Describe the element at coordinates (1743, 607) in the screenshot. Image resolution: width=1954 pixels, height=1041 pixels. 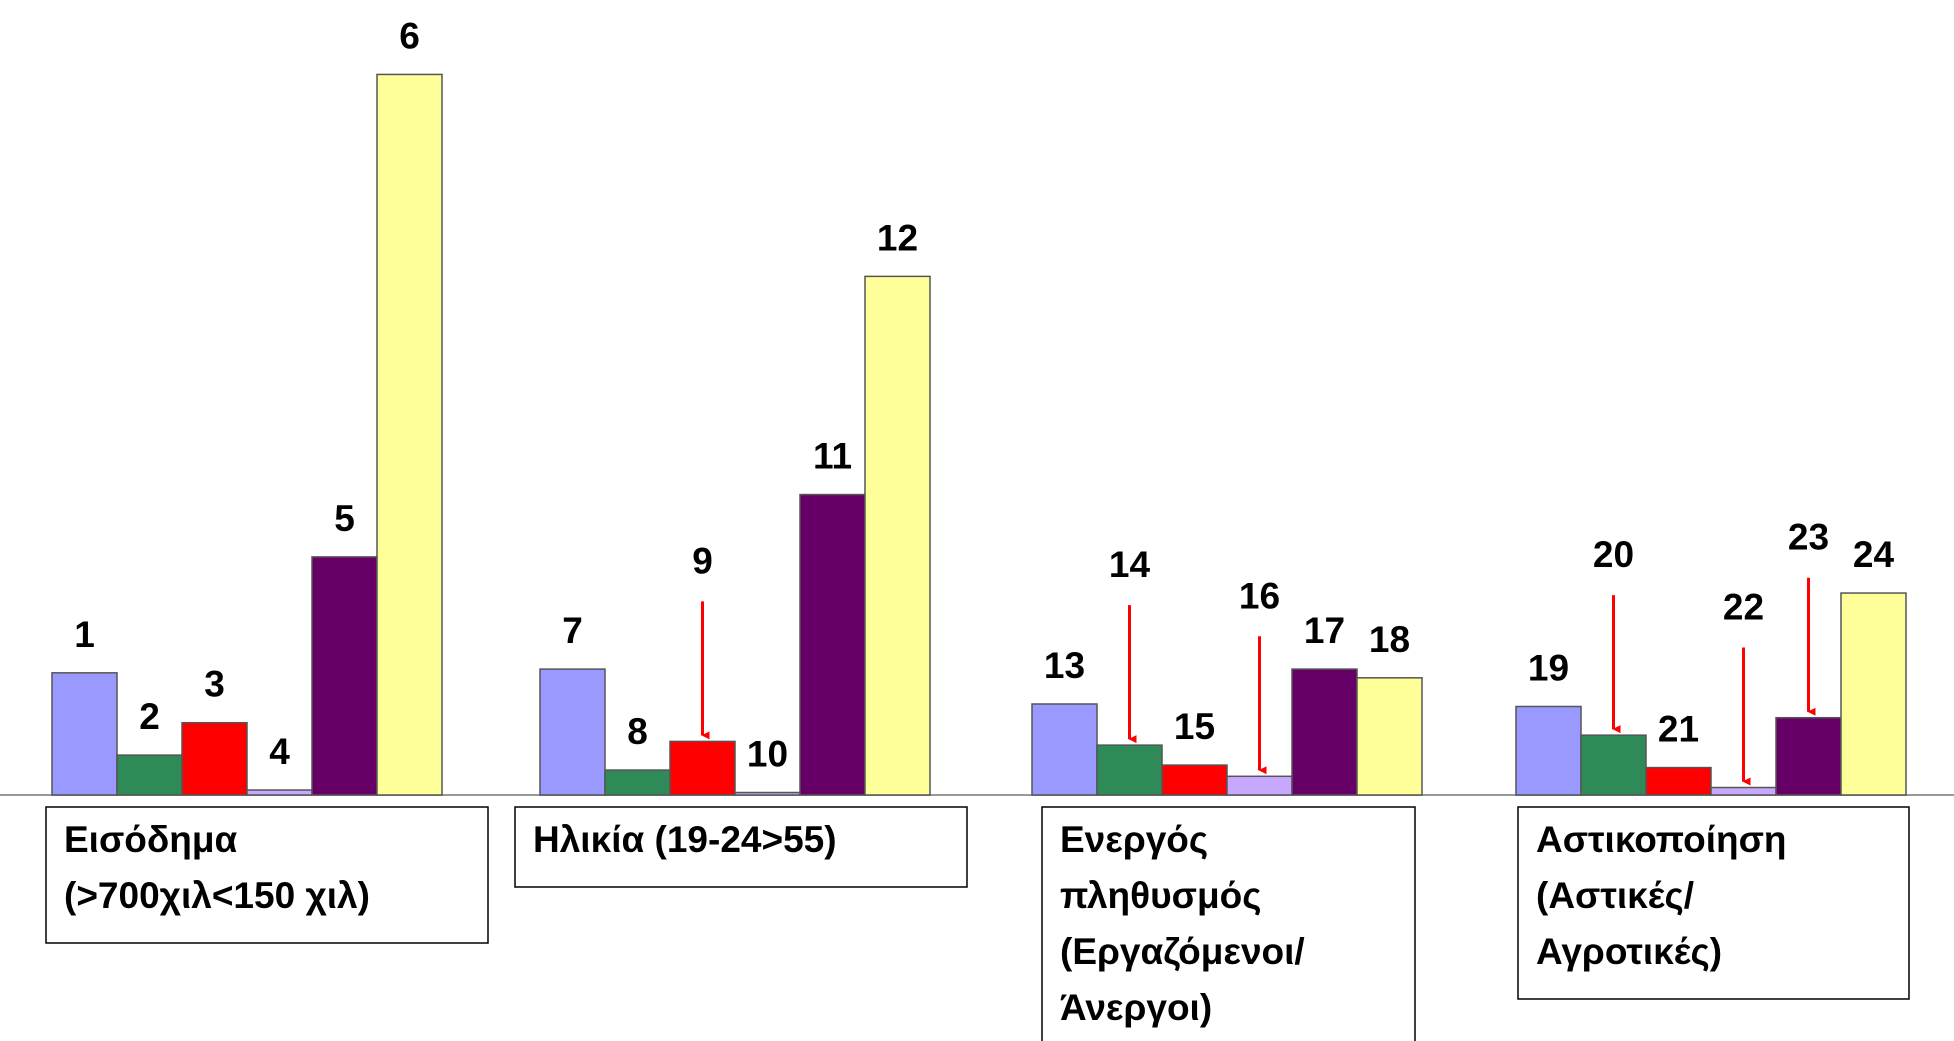
I see `bar-label: 22` at that location.